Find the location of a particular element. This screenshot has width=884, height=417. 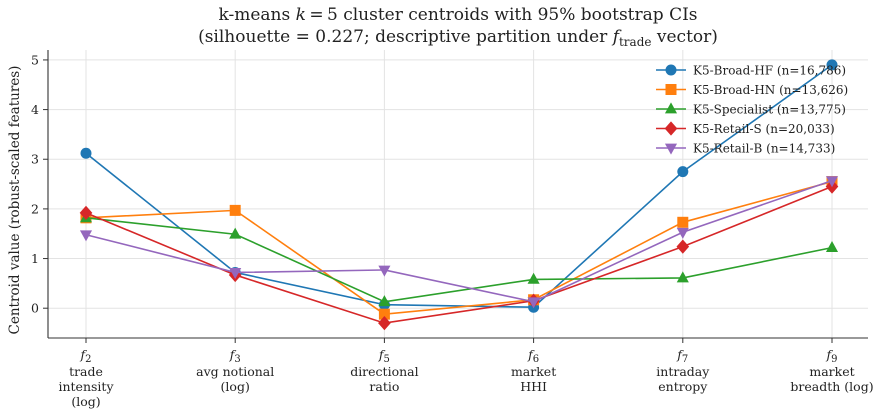

y-tick-label: 3 is located at coordinates (35, 159).